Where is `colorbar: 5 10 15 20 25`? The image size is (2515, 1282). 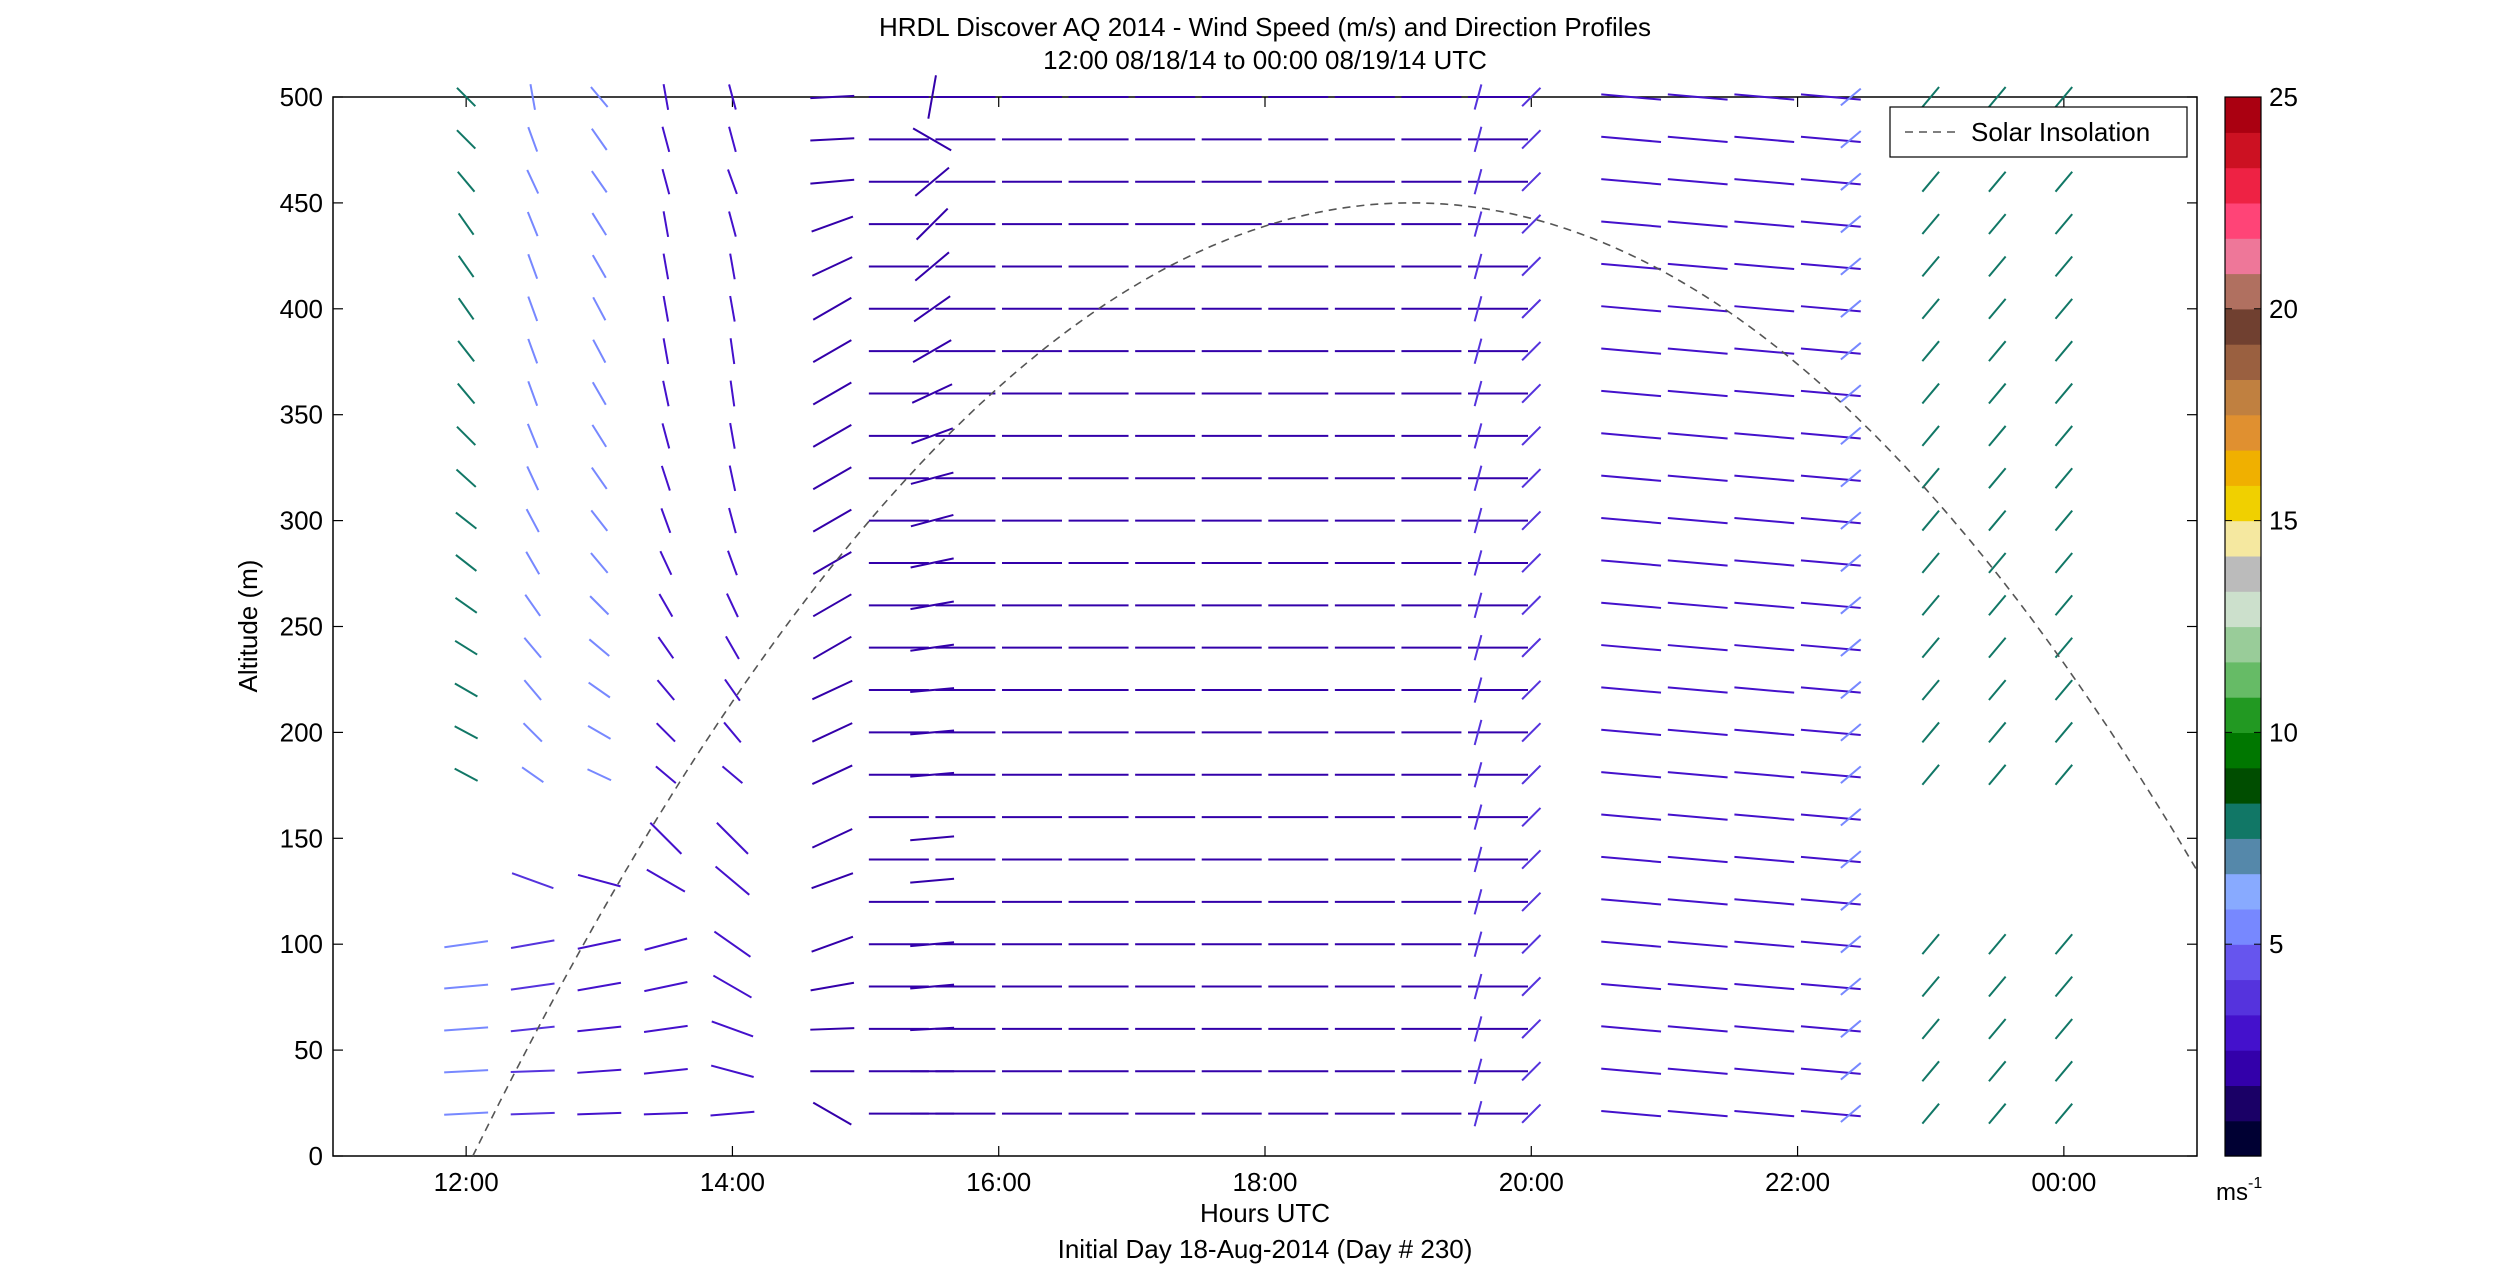
colorbar: 5 10 15 20 25 is located at coordinates (2261, 619).